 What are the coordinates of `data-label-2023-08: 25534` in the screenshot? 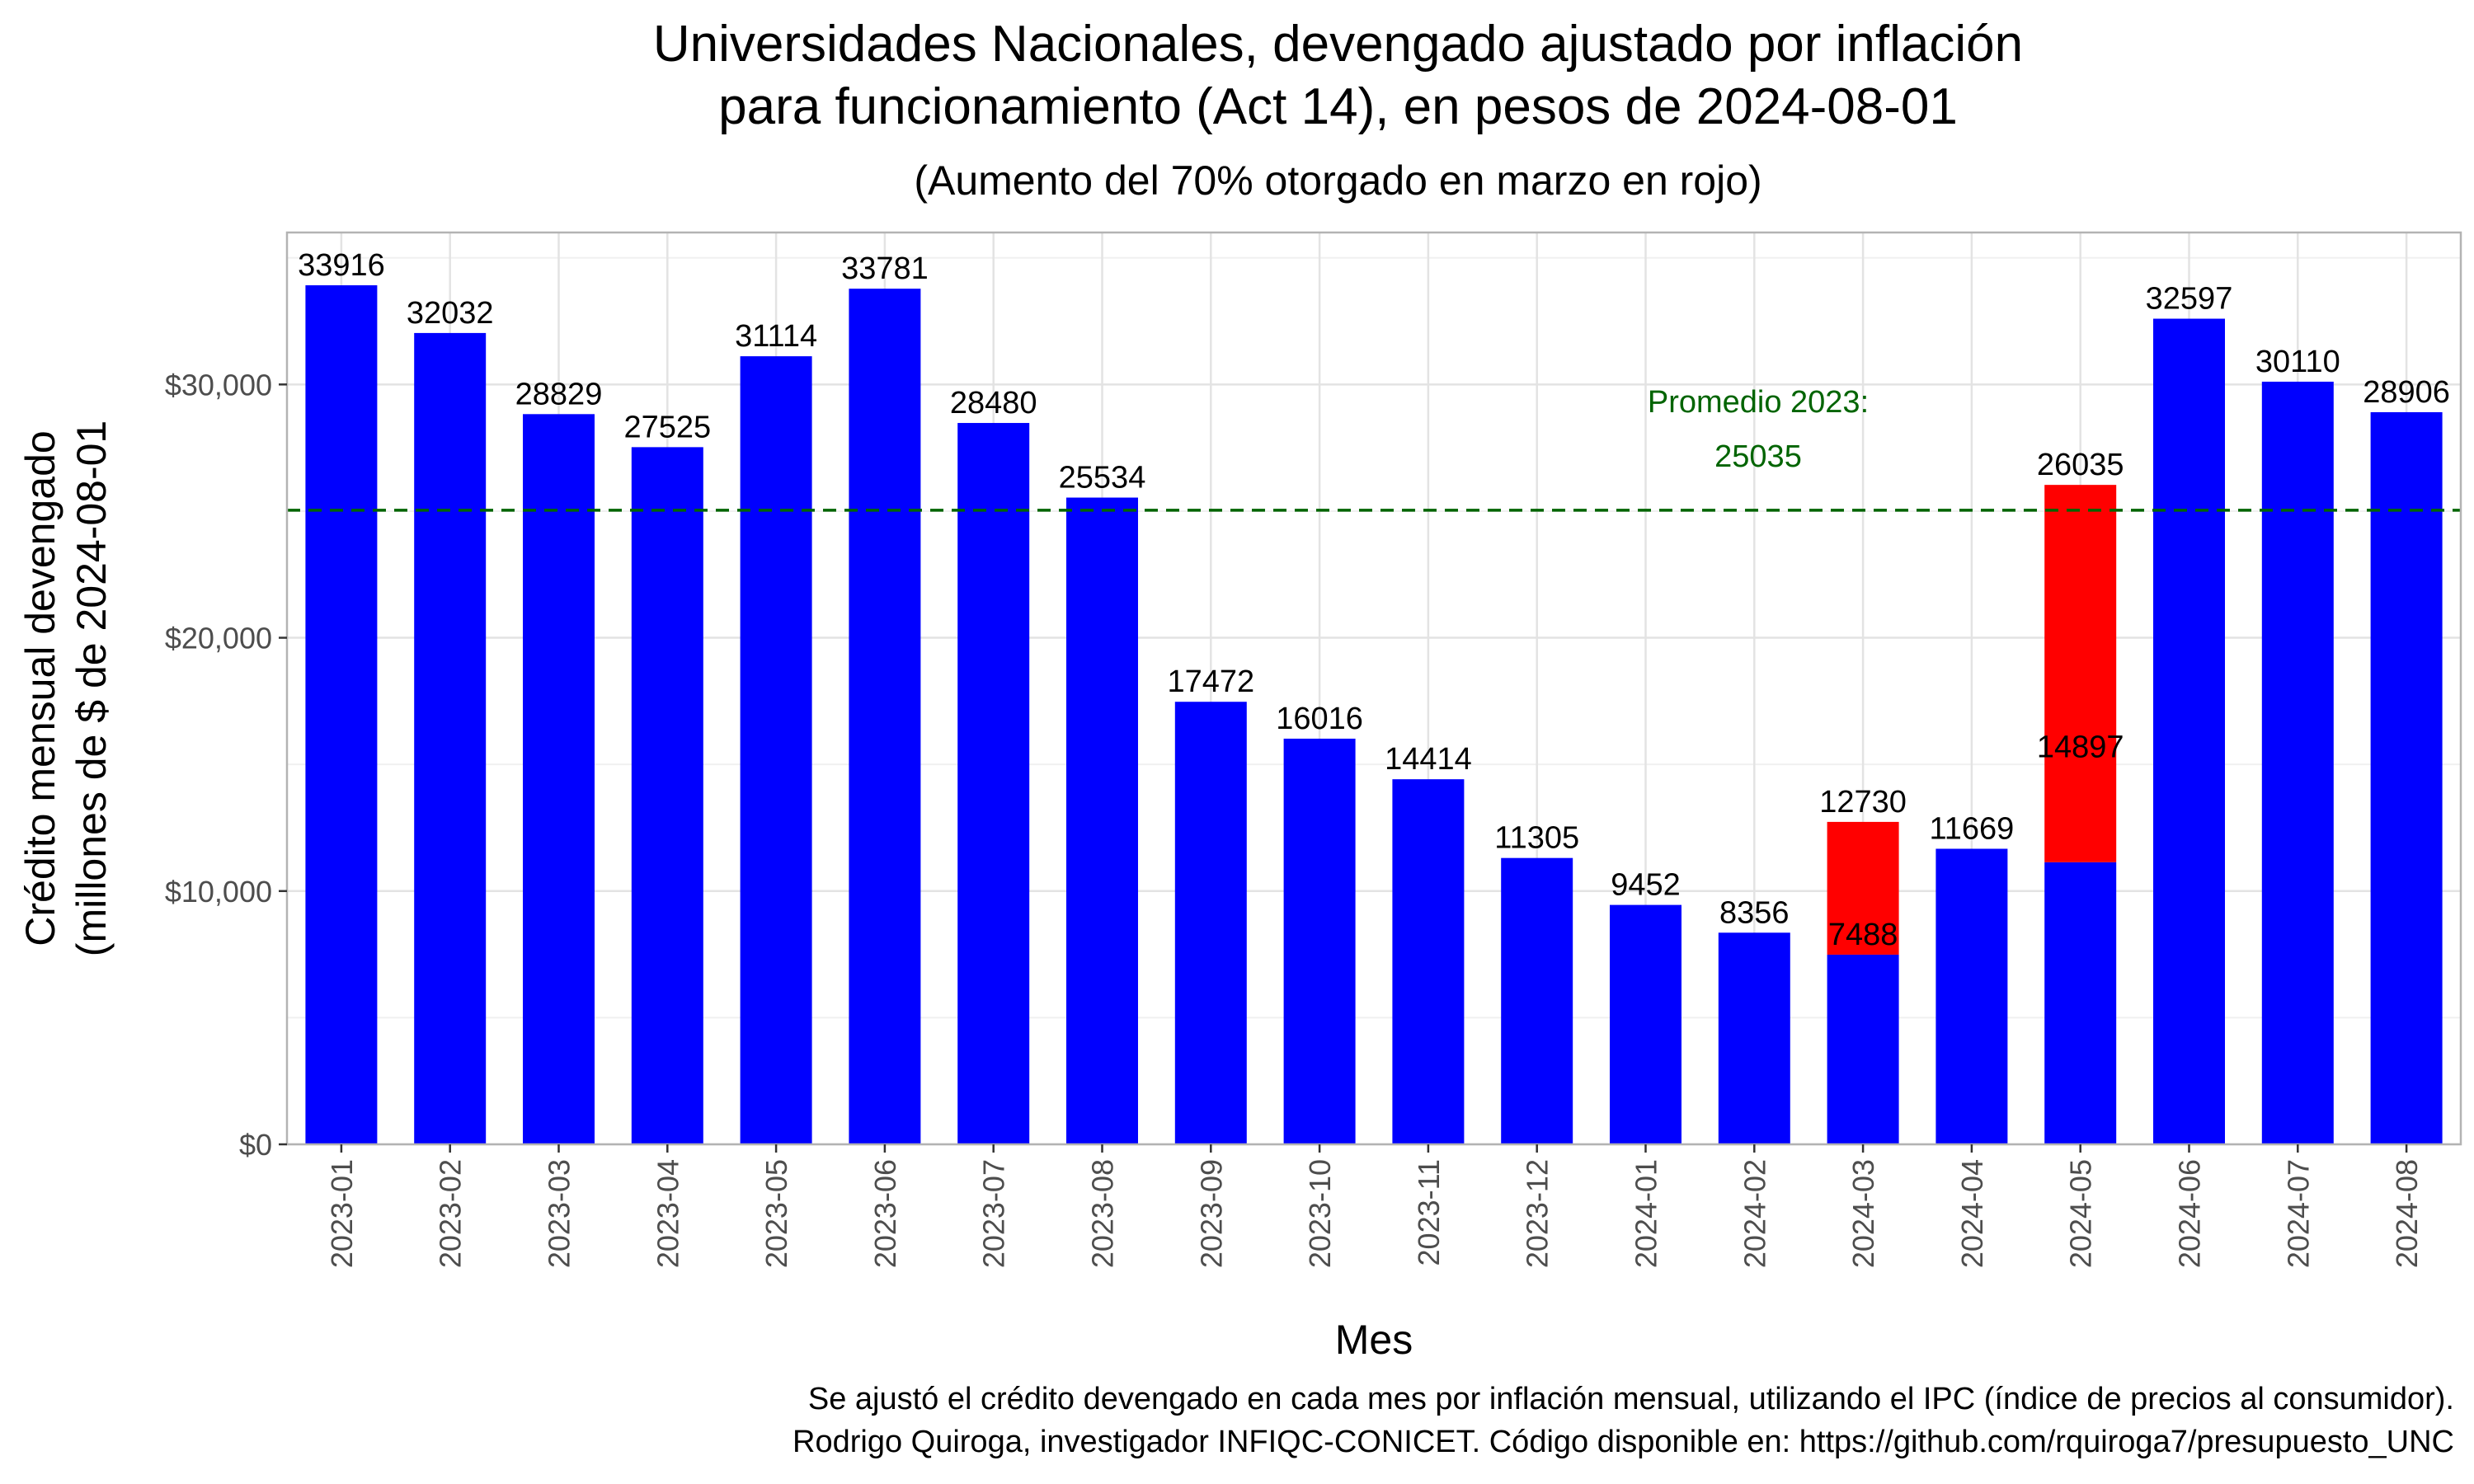 It's located at (1102, 478).